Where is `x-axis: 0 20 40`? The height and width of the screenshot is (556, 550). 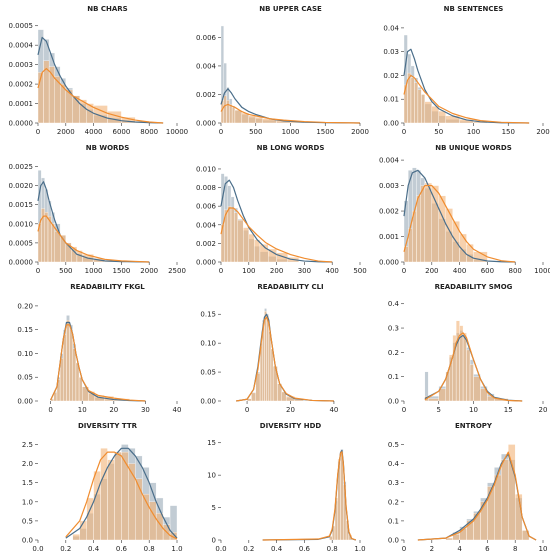
x-axis: 0 20 40 is located at coordinates (291, 407).